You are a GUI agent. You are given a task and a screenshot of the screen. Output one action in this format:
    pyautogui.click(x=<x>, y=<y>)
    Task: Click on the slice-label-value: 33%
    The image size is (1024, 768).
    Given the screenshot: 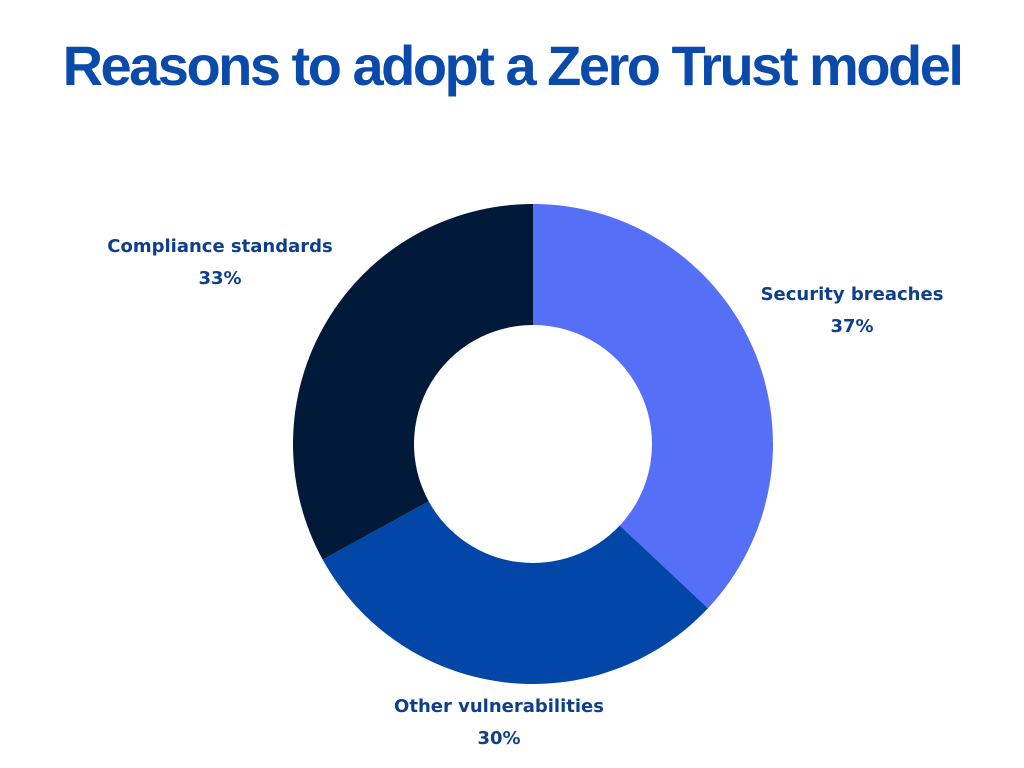 What is the action you would take?
    pyautogui.click(x=219, y=278)
    